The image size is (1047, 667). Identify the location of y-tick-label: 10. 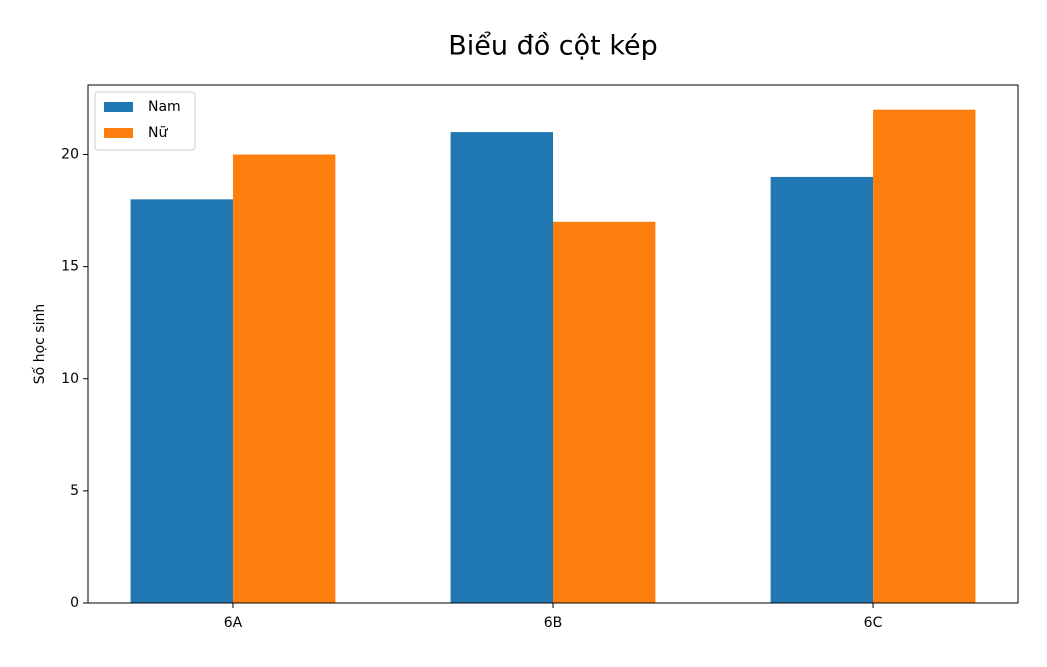
(70, 379).